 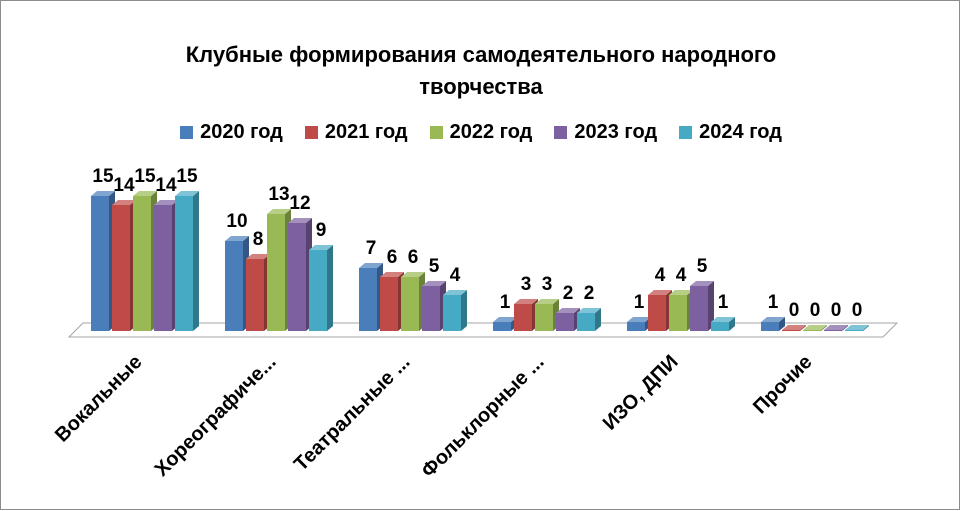 I want to click on legend-label: 2020 год, so click(x=241, y=131).